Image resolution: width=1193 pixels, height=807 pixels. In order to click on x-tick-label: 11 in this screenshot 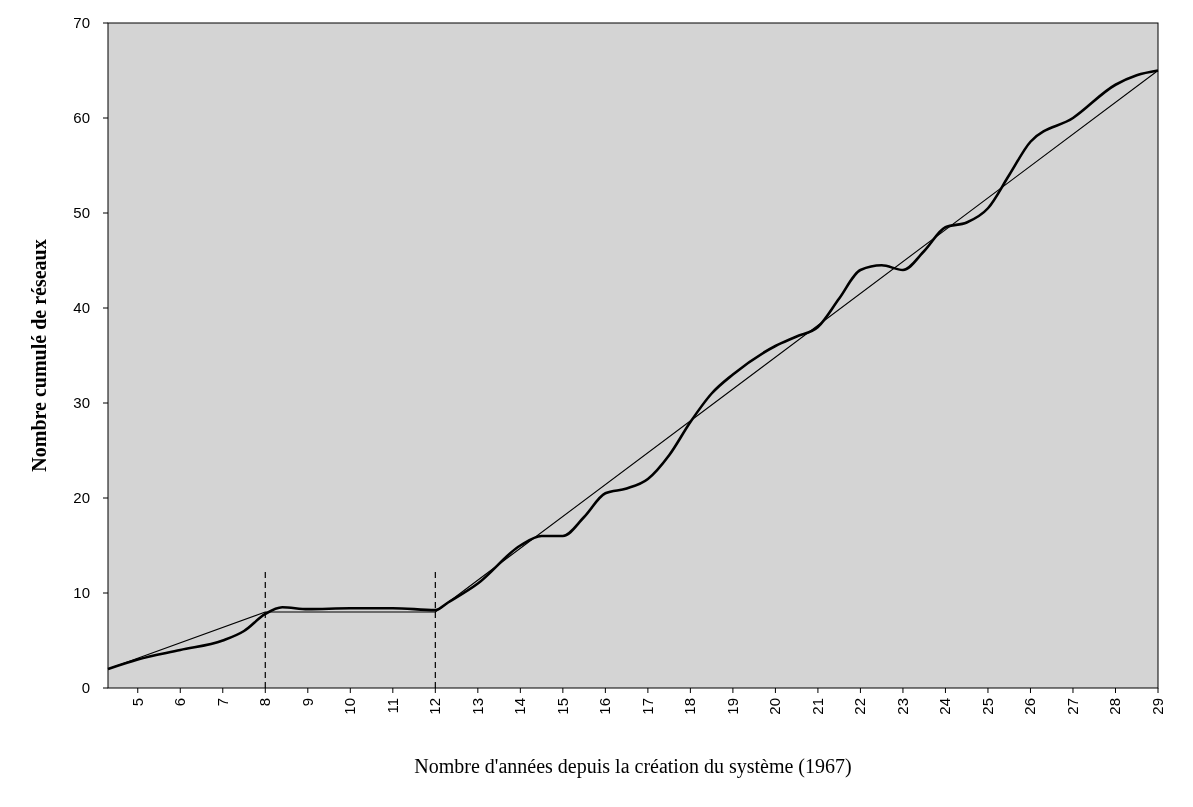, I will do `click(392, 706)`.